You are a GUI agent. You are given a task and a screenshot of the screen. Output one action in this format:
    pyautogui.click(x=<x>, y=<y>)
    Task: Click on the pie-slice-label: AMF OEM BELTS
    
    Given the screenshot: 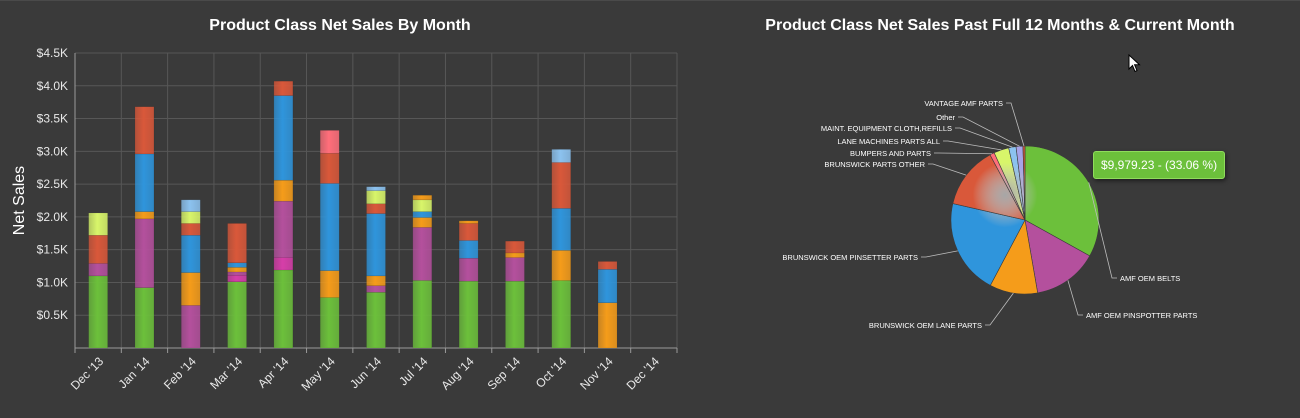 What is the action you would take?
    pyautogui.click(x=1150, y=278)
    